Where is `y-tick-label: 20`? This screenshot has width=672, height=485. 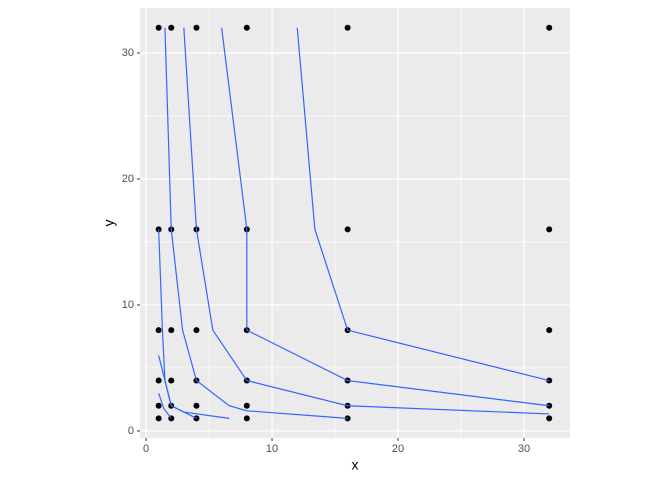 y-tick-label: 20 is located at coordinates (128, 179).